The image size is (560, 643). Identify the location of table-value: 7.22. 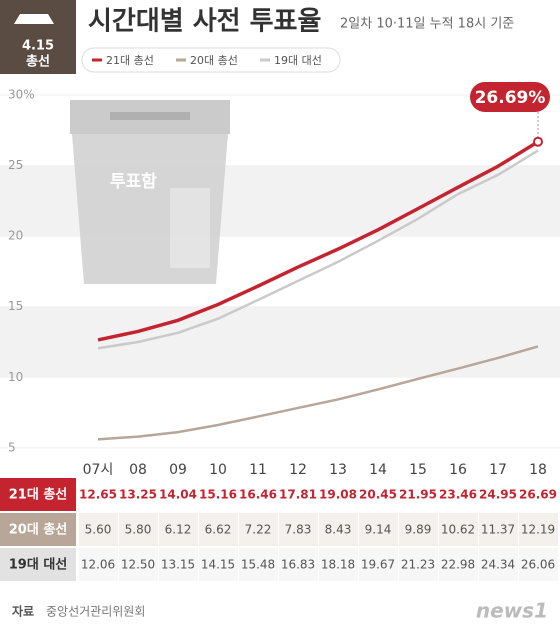
(258, 530).